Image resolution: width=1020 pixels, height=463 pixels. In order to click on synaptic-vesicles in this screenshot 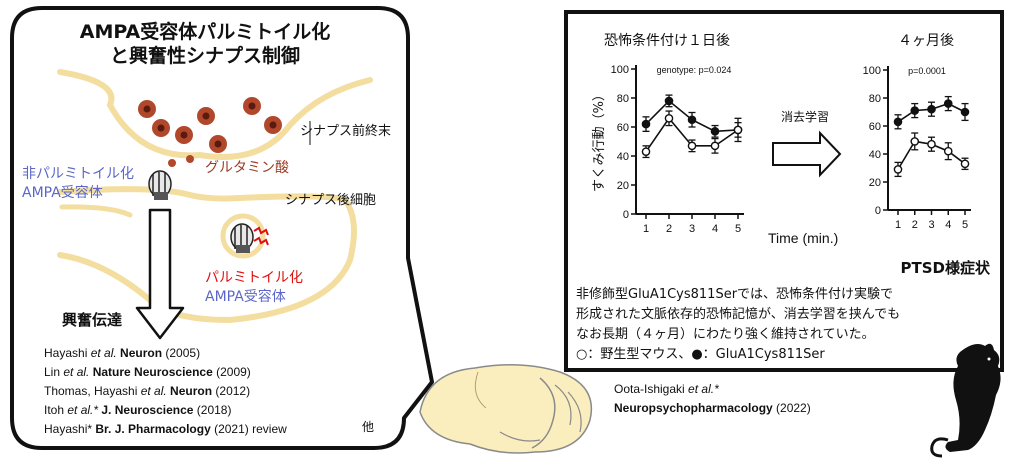, I will do `click(210, 125)`.